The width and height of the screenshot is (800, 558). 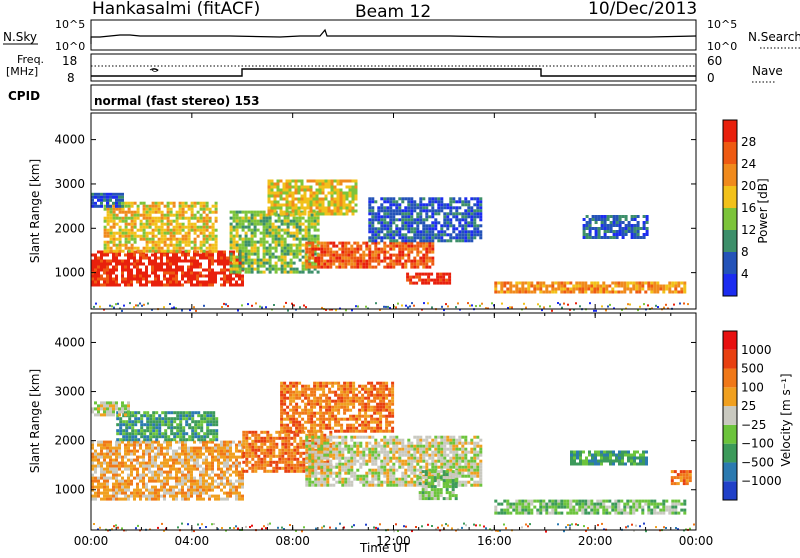 I want to click on freq-tick-top: 18, so click(x=69, y=61).